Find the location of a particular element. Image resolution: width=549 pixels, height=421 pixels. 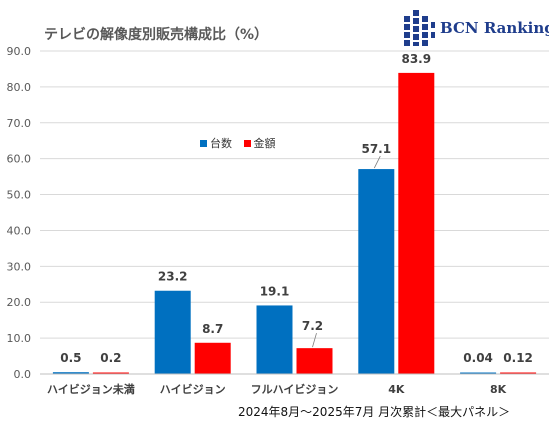

data-label: 23.2 is located at coordinates (173, 277).